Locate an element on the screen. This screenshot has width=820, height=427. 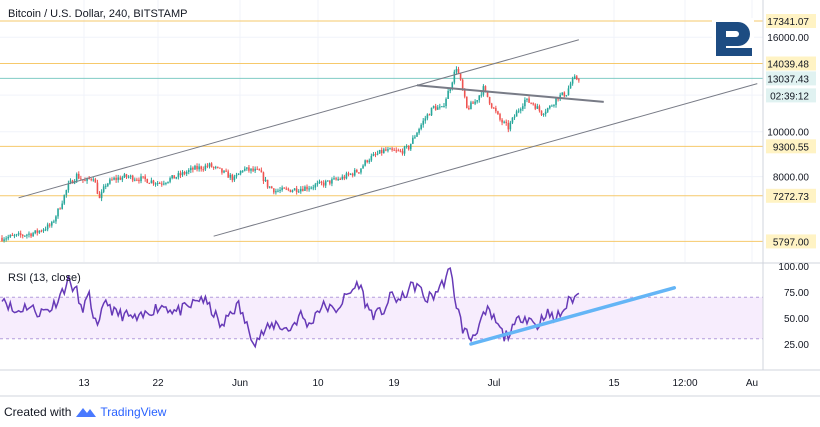
rsi-tick: 100.00 is located at coordinates (793, 267).